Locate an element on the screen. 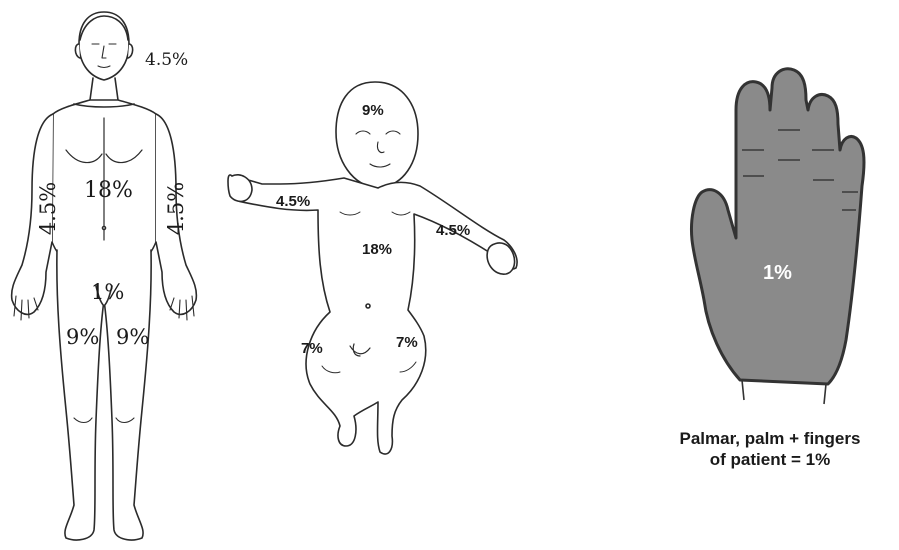 The width and height of the screenshot is (899, 550). adult-trunk-label: 18% is located at coordinates (108, 190).